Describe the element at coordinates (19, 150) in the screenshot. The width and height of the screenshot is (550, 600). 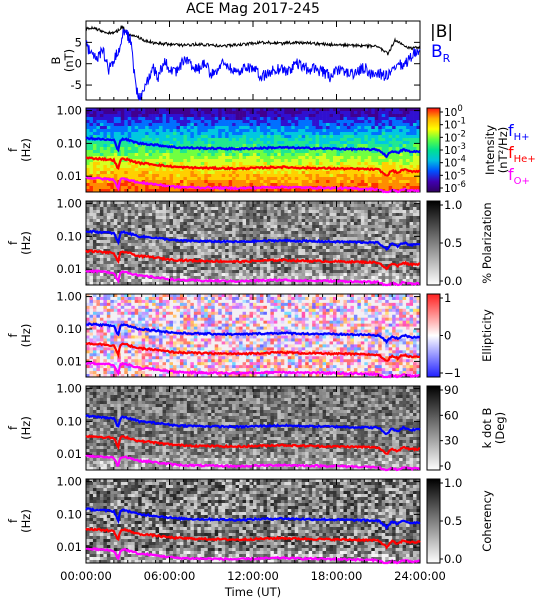
I see `intensity-ylabel: f(Hz)` at that location.